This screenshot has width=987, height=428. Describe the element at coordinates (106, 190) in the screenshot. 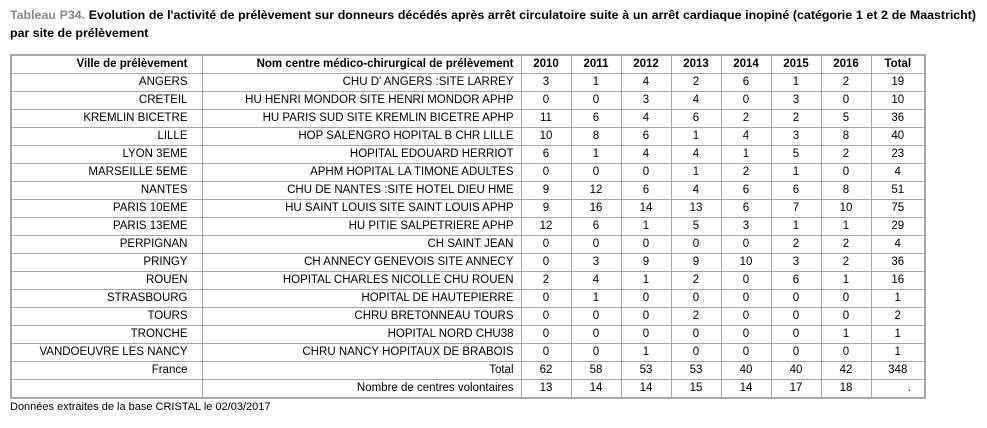

I see `ville-cell: NANTES` at that location.